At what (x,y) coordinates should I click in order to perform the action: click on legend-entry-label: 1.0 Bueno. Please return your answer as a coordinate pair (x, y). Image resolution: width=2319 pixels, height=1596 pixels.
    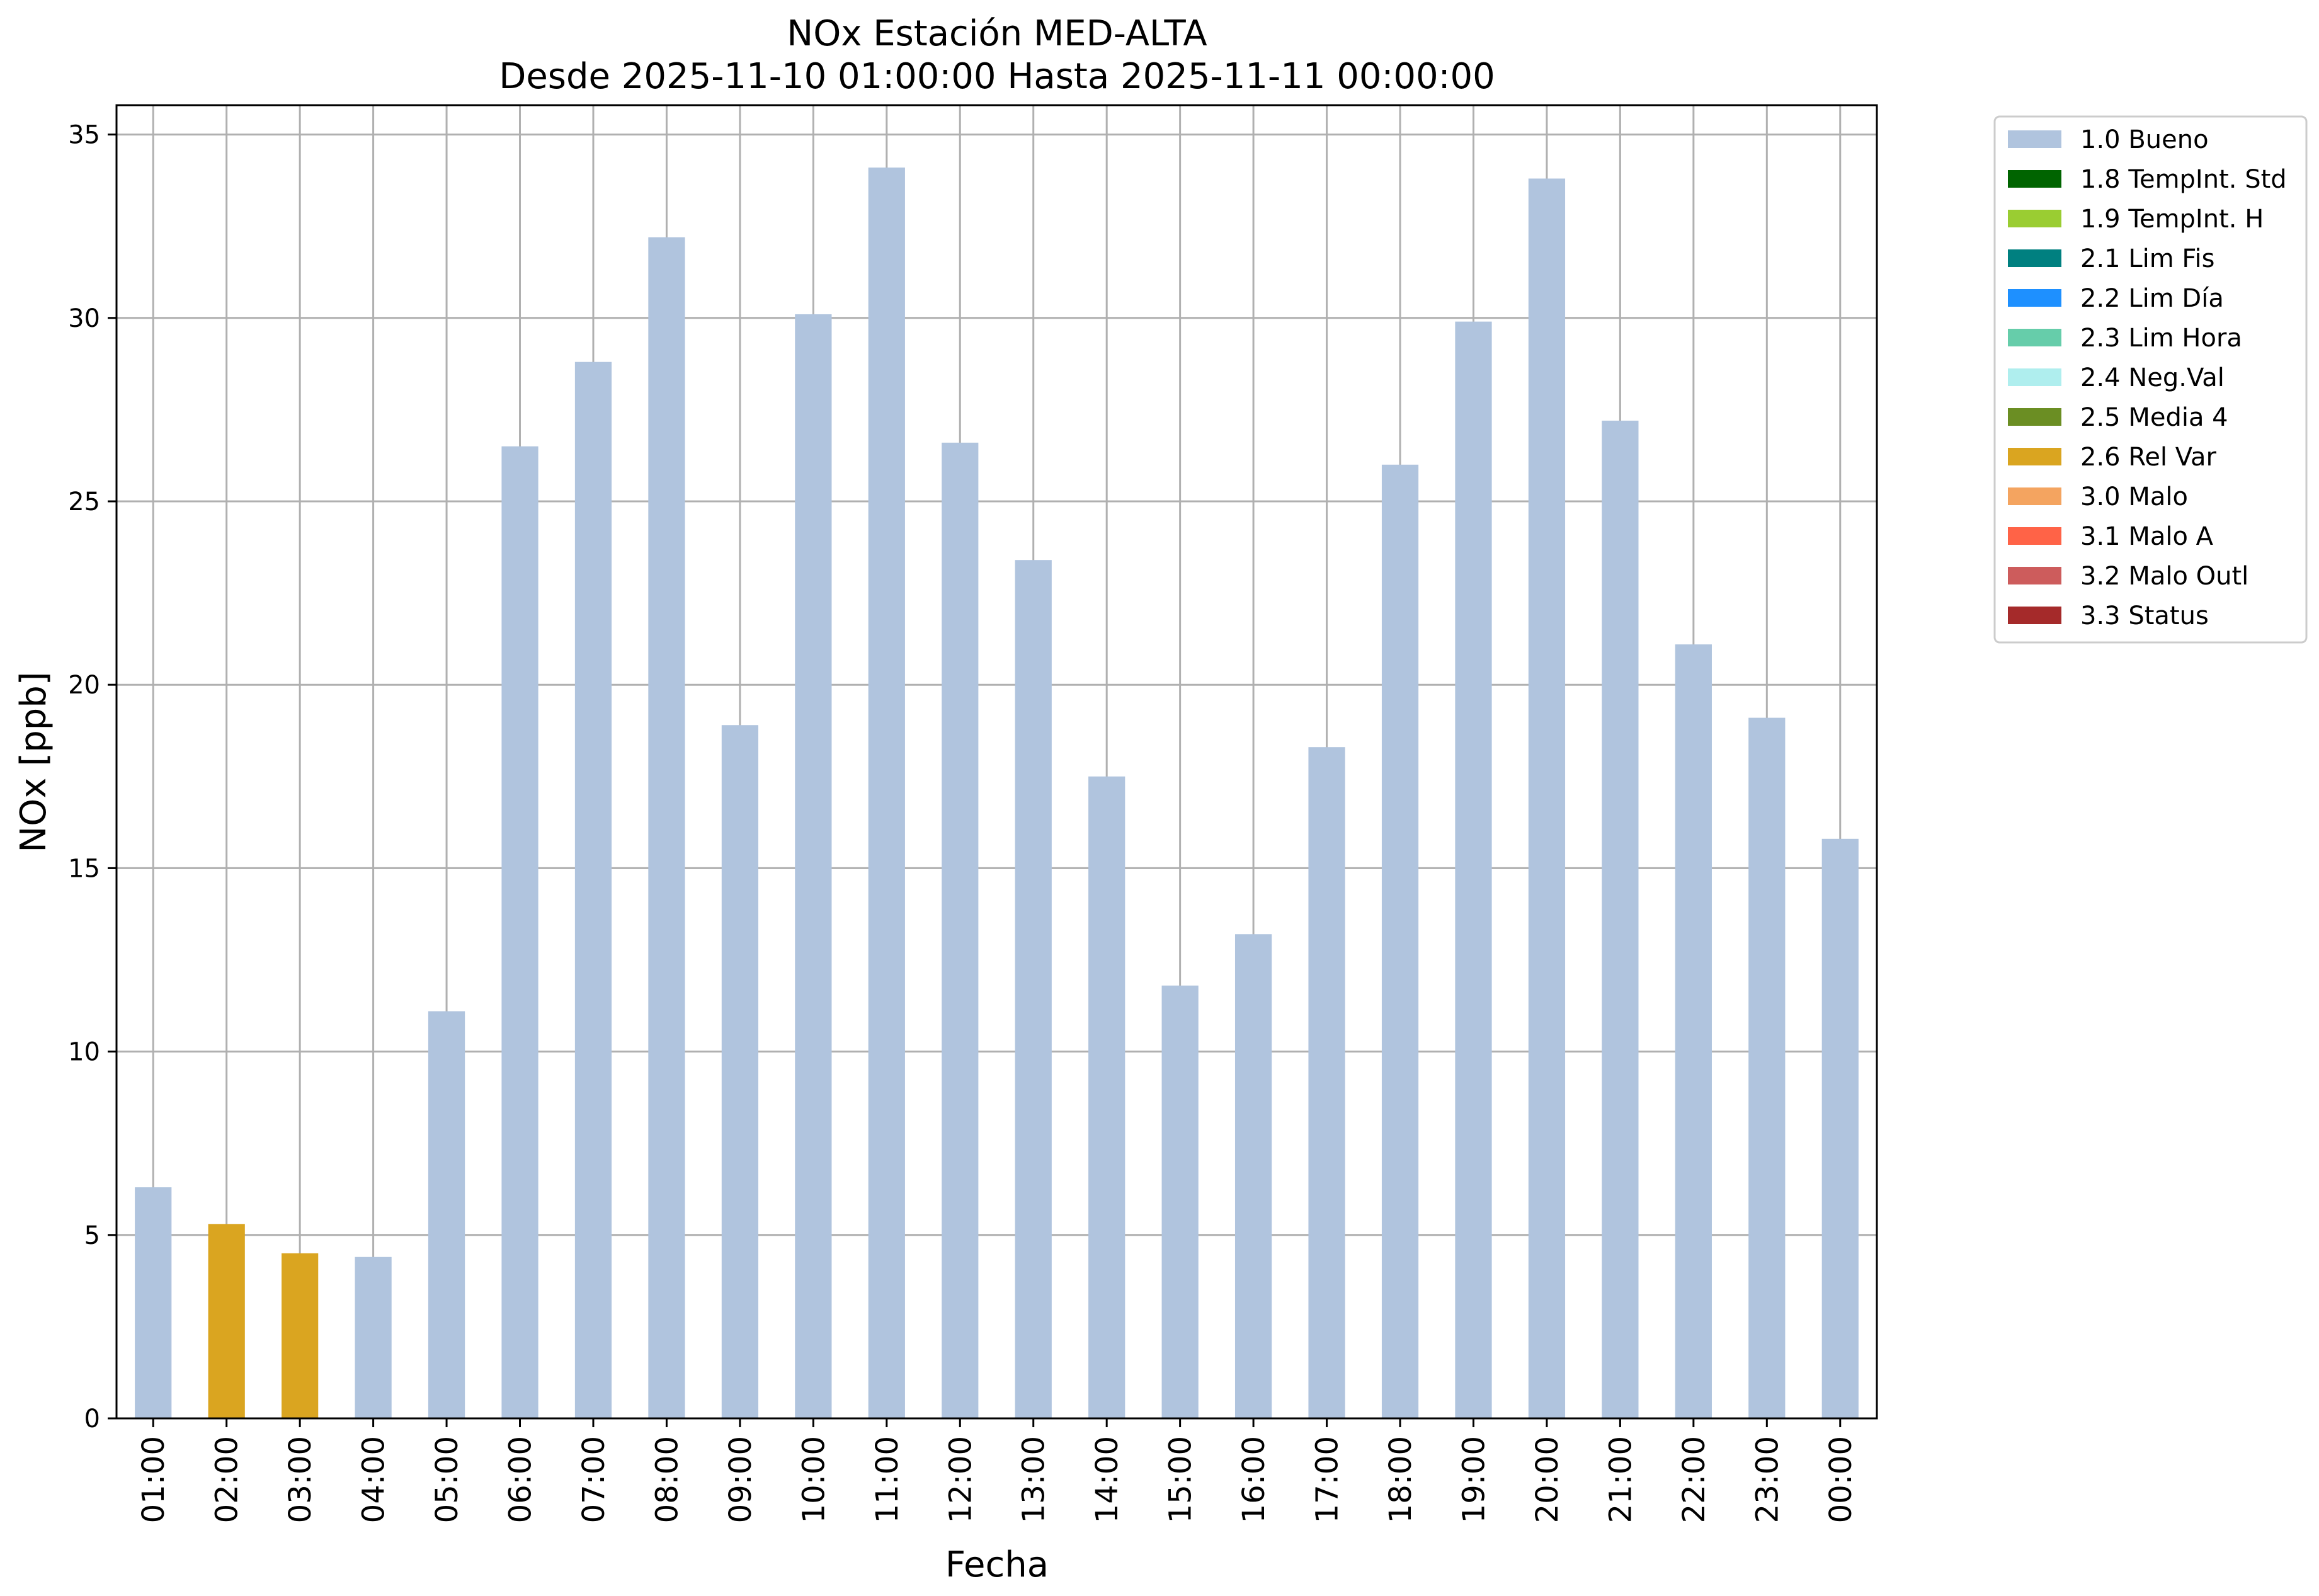
    Looking at the image, I should click on (2144, 139).